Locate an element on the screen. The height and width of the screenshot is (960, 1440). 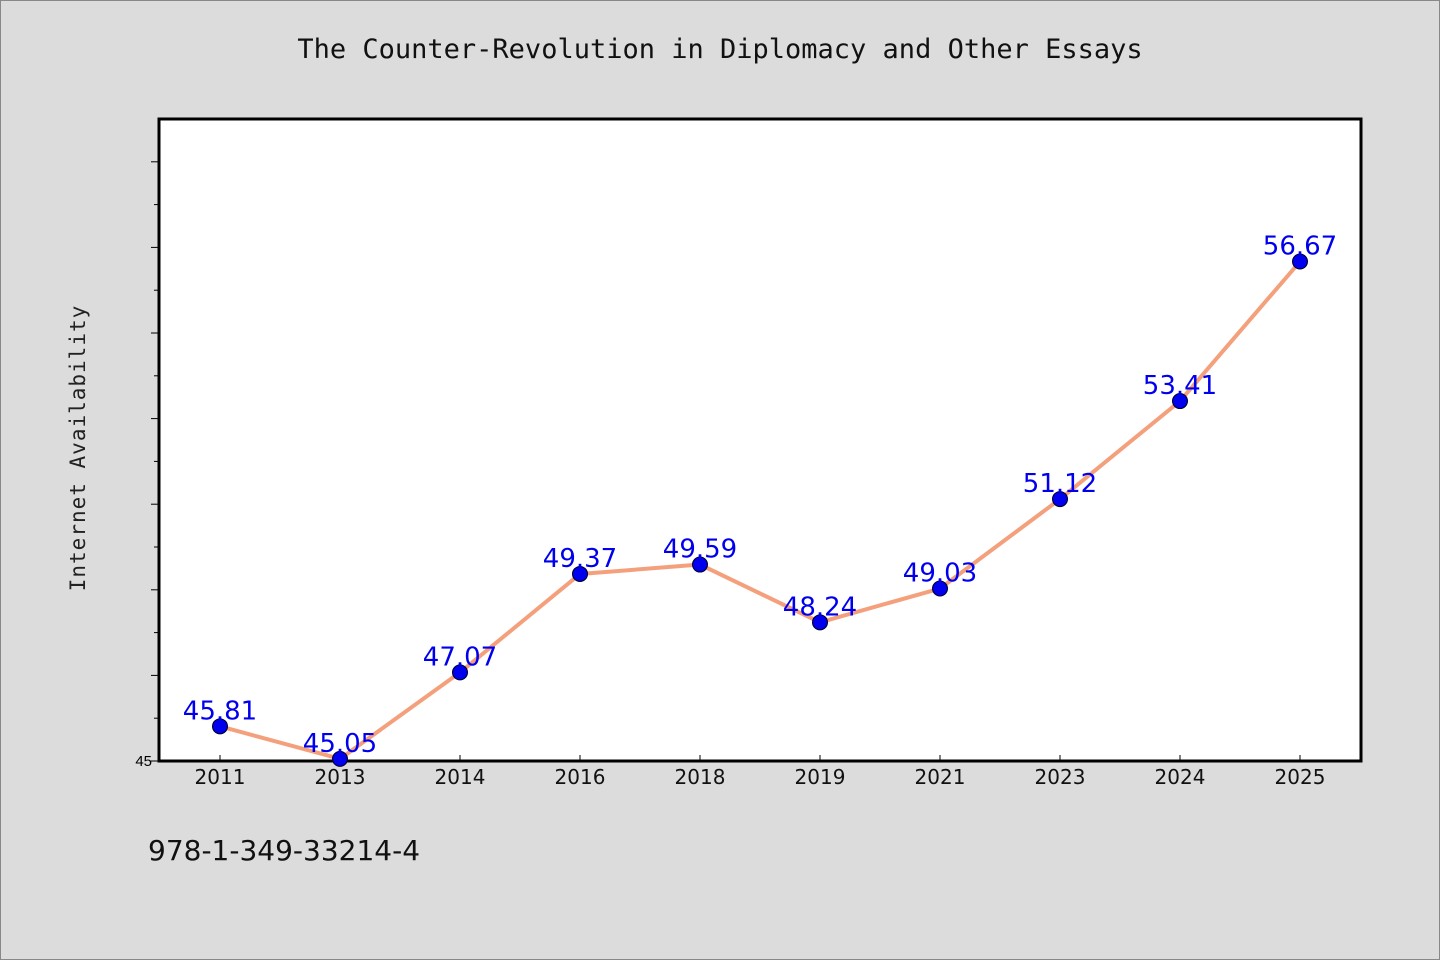
y-tick-label: 45 is located at coordinates (143, 761).